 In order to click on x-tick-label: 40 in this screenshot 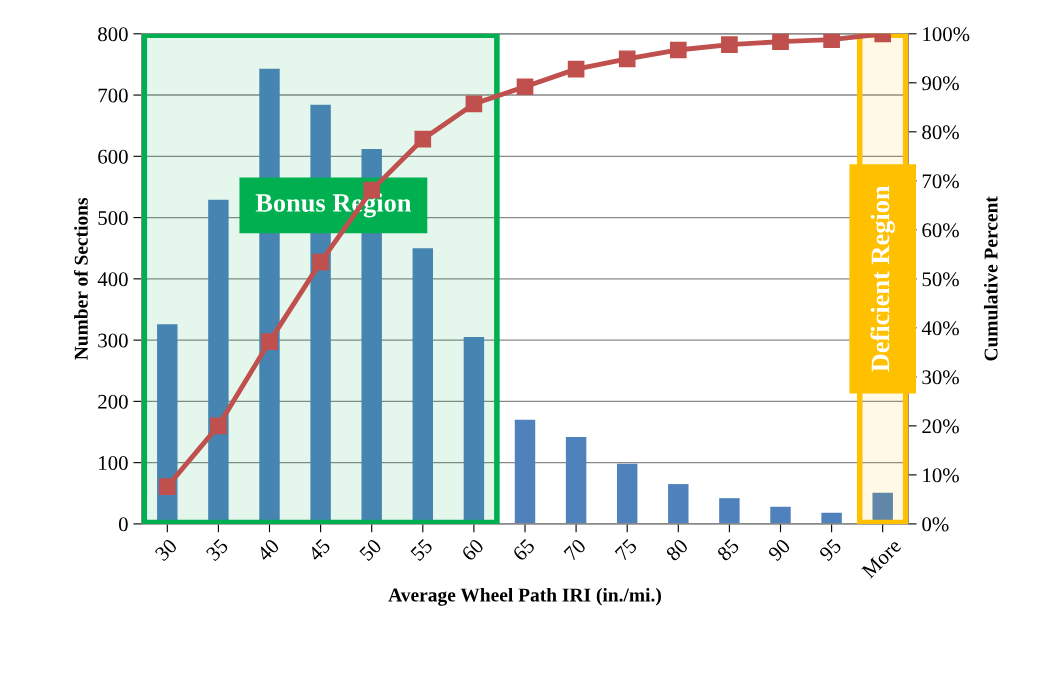, I will do `click(268, 550)`.